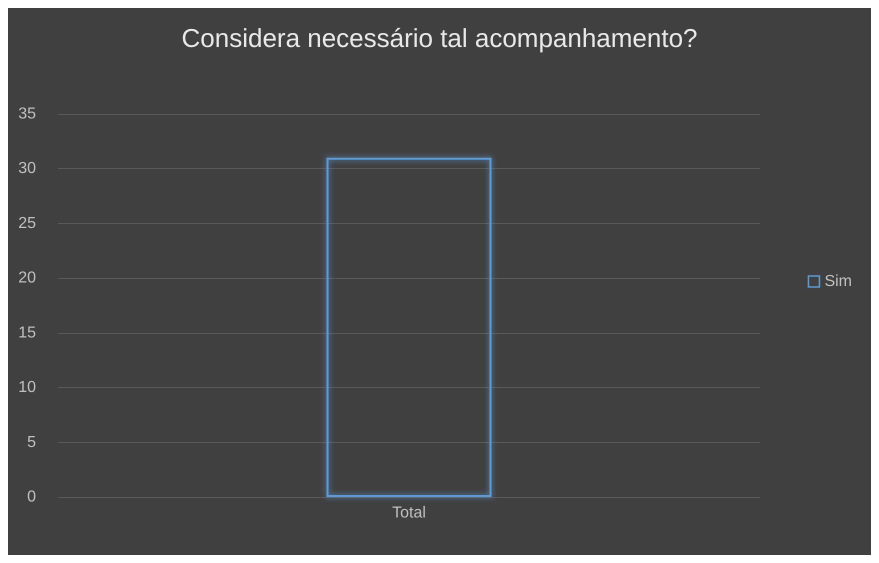 The height and width of the screenshot is (563, 879). What do you see at coordinates (409, 513) in the screenshot?
I see `x-tick-label: Total` at bounding box center [409, 513].